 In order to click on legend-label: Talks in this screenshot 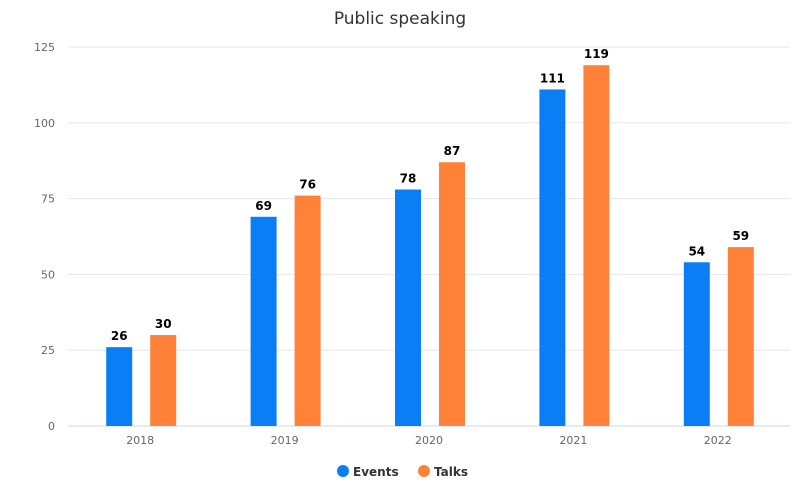, I will do `click(451, 472)`.